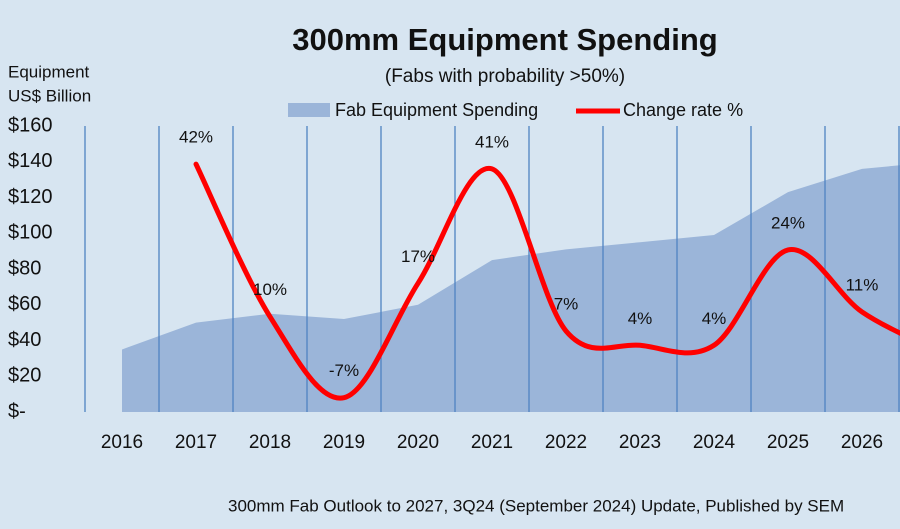  Describe the element at coordinates (196, 442) in the screenshot. I see `x-tick-label: 2017` at that location.